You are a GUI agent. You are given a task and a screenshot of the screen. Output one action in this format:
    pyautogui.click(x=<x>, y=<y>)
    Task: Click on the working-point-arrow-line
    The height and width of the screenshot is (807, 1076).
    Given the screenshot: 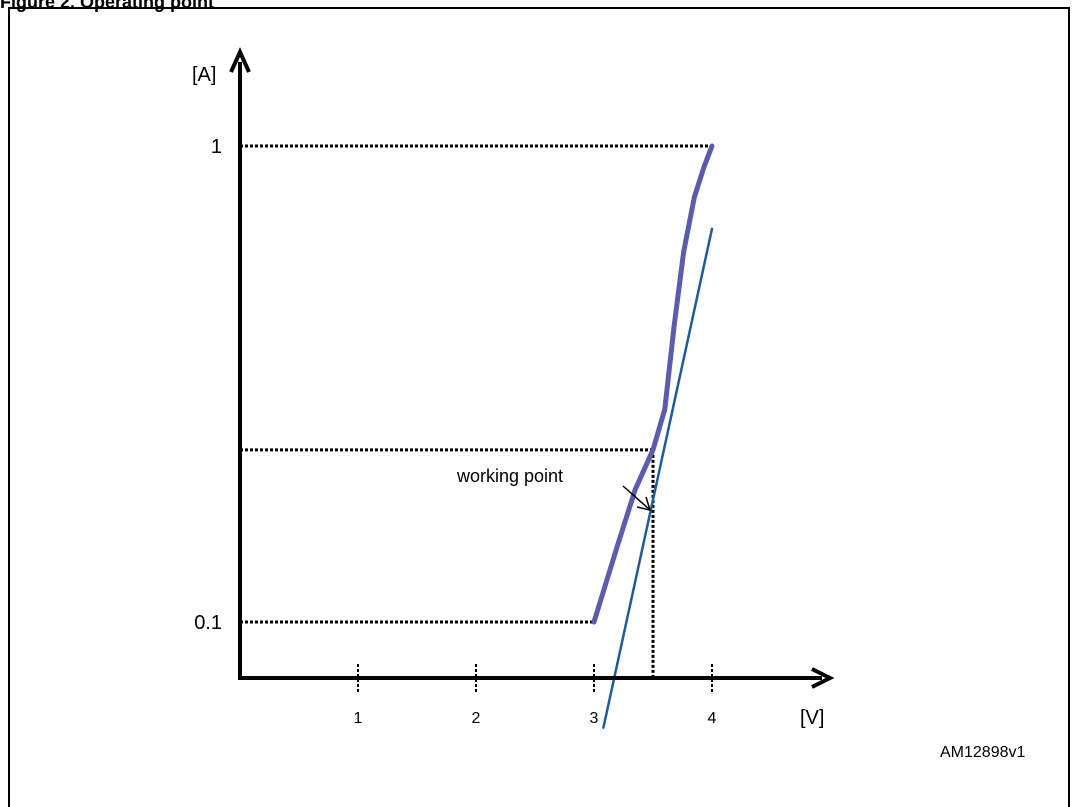 What is the action you would take?
    pyautogui.click(x=636, y=497)
    